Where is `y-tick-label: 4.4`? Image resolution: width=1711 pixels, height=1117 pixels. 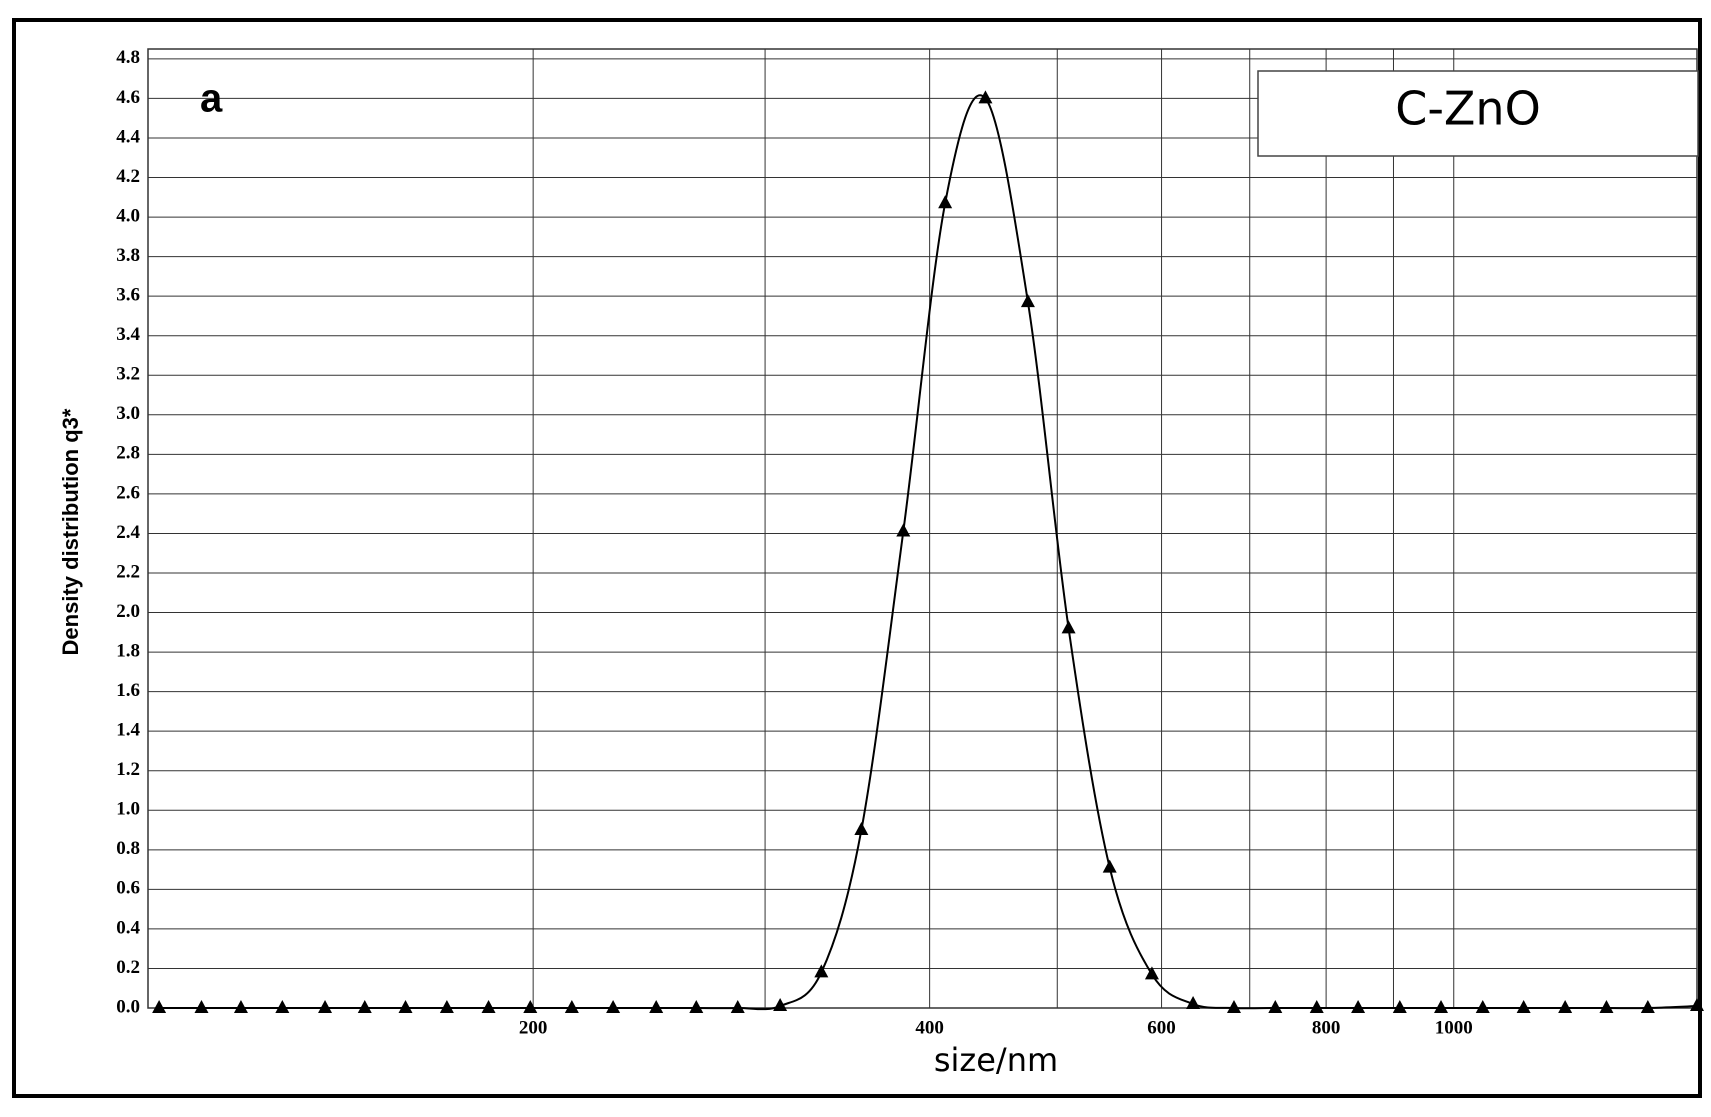 y-tick-label: 4.4 is located at coordinates (128, 136).